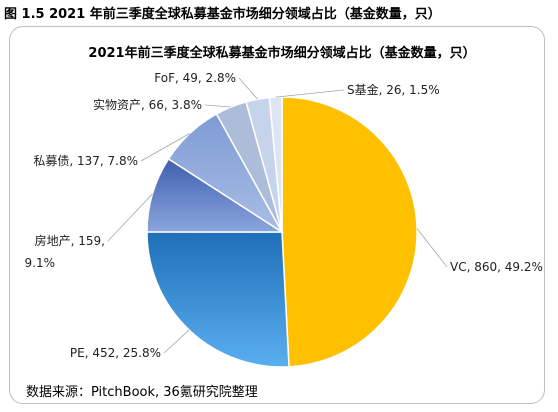 The width and height of the screenshot is (558, 412). What do you see at coordinates (115, 353) in the screenshot?
I see `slice-label-2: PE, 452, 25.8%` at bounding box center [115, 353].